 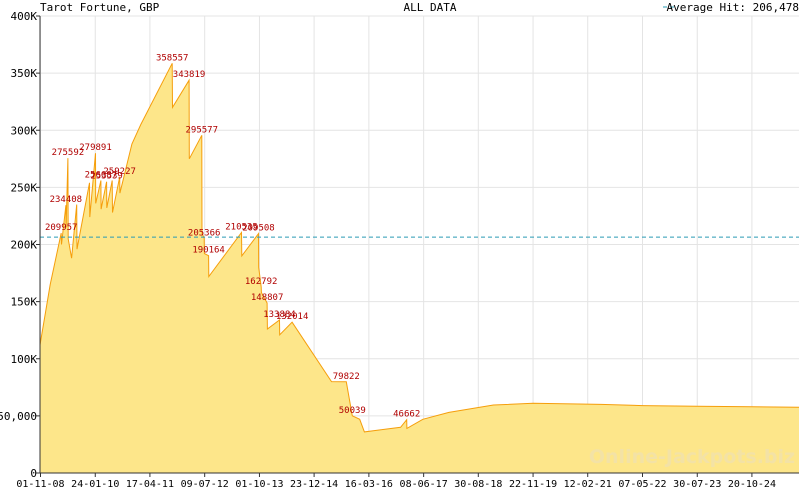 What do you see at coordinates (24, 187) in the screenshot?
I see `y-tick-label: 250K` at bounding box center [24, 187].